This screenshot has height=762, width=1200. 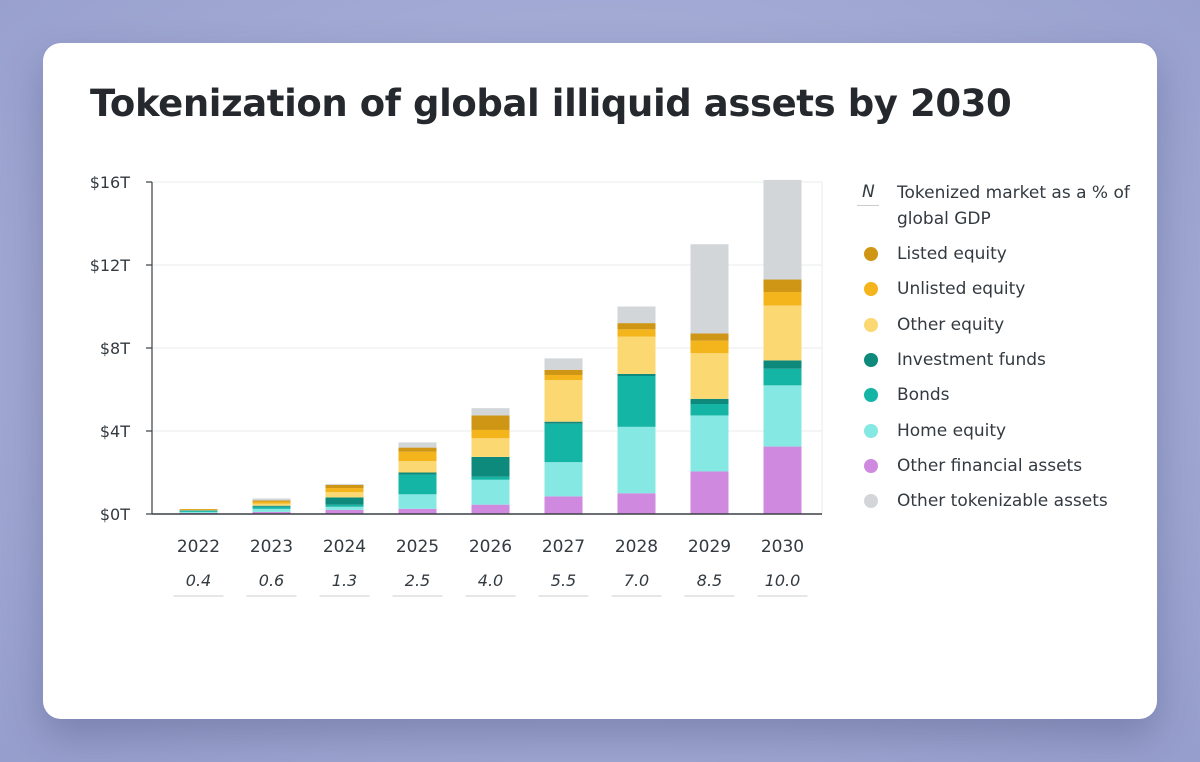 What do you see at coordinates (636, 580) in the screenshot?
I see `gdp-share-label: 7.0` at bounding box center [636, 580].